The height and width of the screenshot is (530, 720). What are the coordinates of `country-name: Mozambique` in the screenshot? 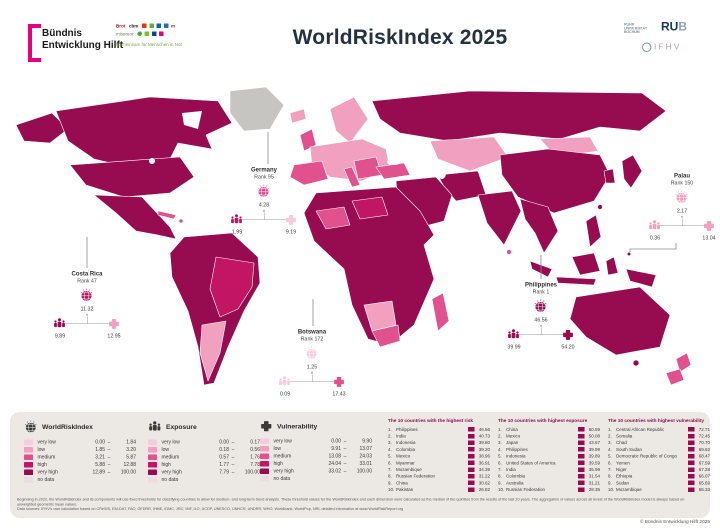 It's located at (409, 470).